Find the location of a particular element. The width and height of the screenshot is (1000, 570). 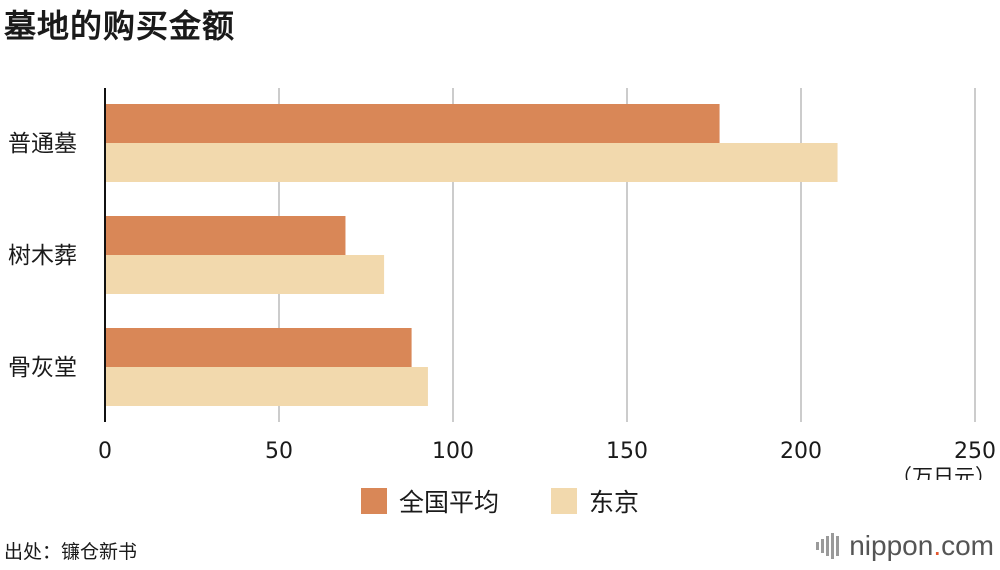

x-tick-label: 200 is located at coordinates (801, 451).